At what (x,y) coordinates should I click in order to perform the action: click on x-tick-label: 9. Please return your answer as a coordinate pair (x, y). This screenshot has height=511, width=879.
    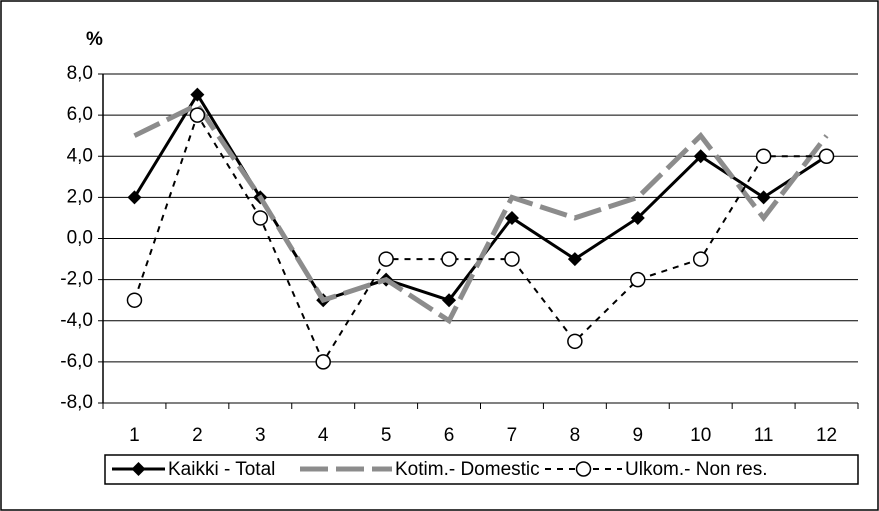
    Looking at the image, I should click on (638, 435).